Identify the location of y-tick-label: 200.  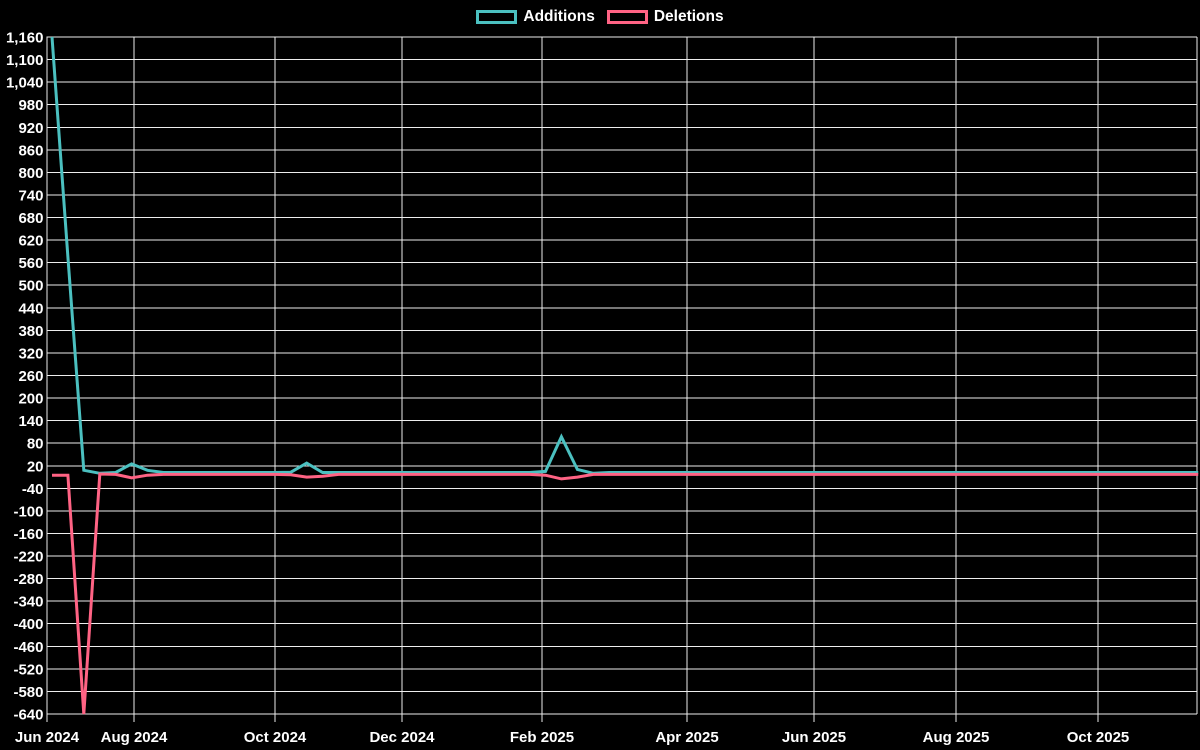
(30, 399).